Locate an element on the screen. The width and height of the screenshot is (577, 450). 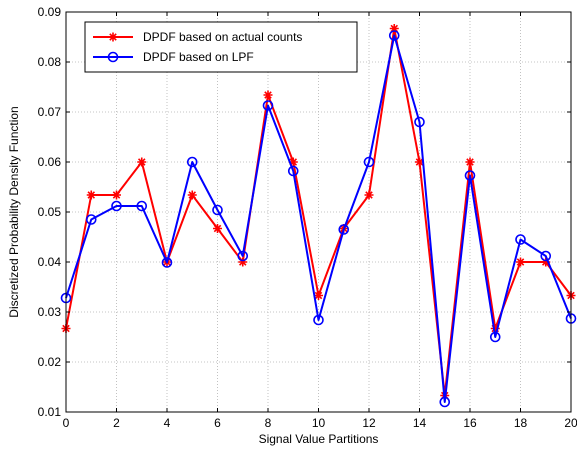
legend-box is located at coordinates (221, 47).